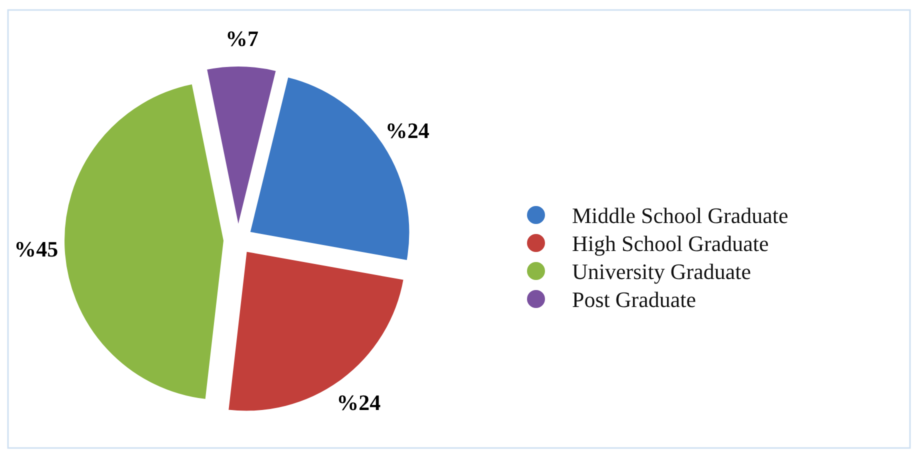 This screenshot has height=451, width=916. Describe the element at coordinates (680, 215) in the screenshot. I see `legend-label: Middle School Graduate` at that location.